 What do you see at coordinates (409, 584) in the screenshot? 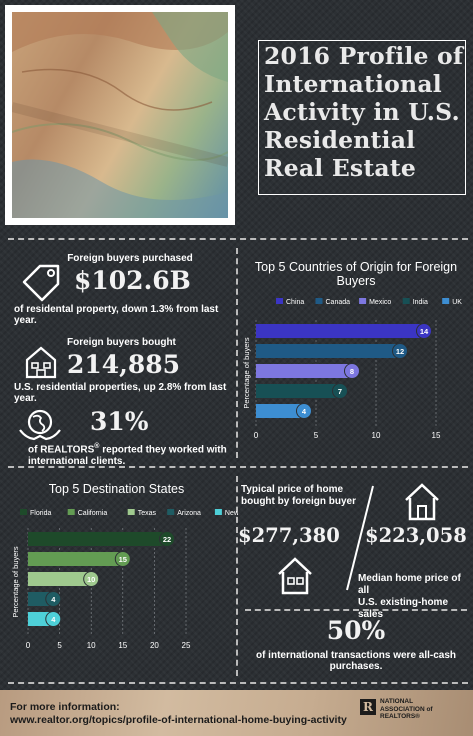
I see `median-price-label-1: Median home price of all` at bounding box center [409, 584].